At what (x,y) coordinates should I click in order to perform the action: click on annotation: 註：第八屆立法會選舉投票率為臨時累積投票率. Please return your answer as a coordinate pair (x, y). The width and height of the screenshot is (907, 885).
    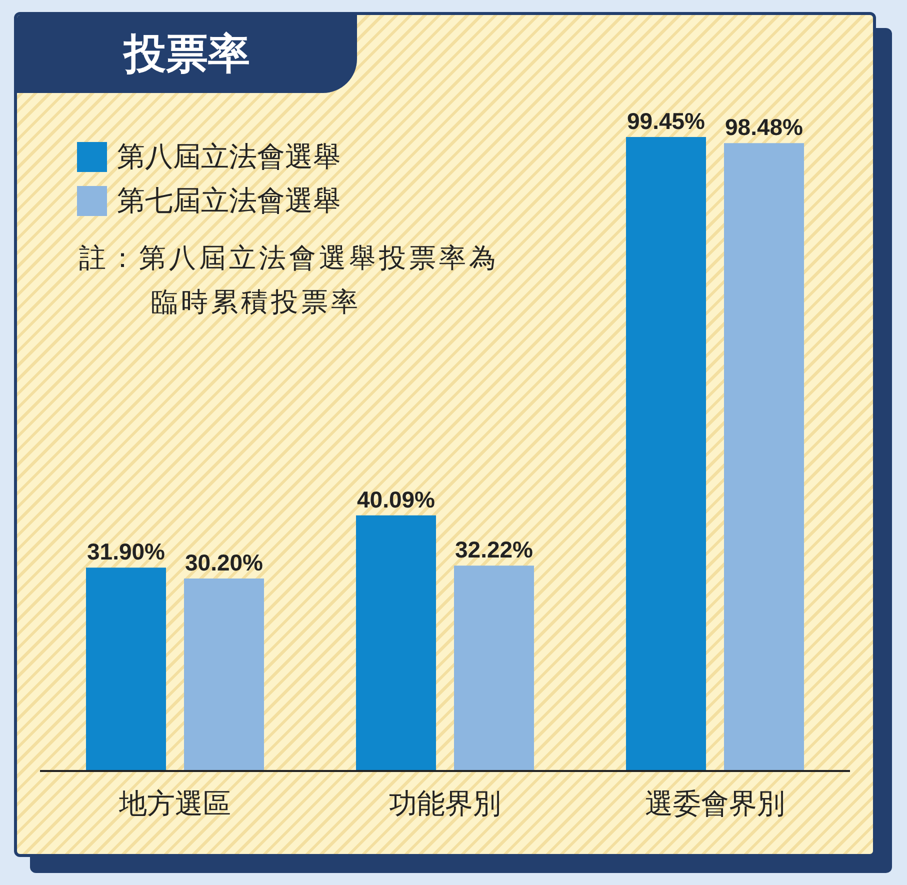
    Looking at the image, I should click on (289, 281).